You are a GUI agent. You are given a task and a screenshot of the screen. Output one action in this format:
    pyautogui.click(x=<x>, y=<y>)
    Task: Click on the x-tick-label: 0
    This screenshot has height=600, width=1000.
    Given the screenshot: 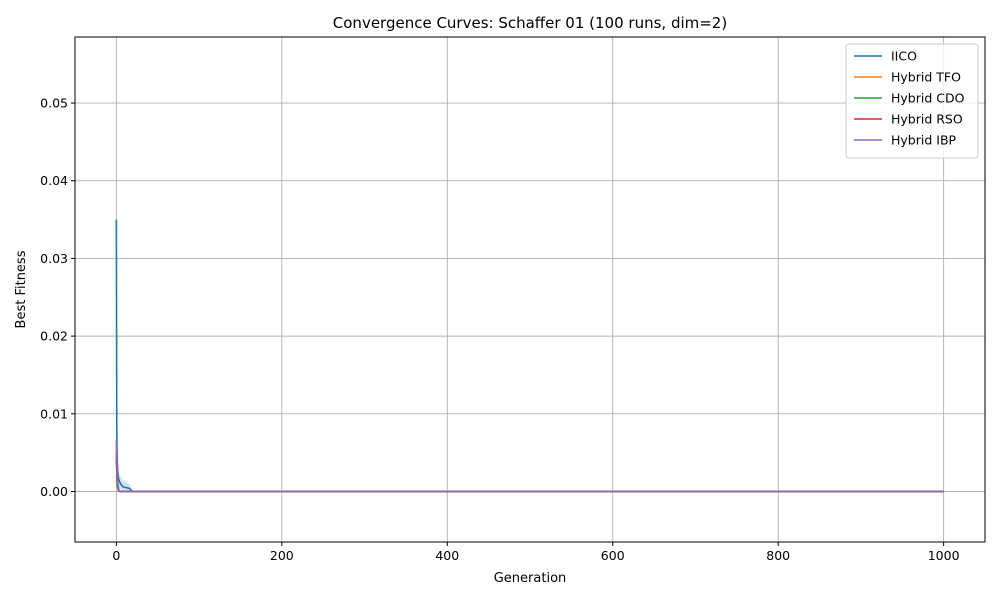 What is the action you would take?
    pyautogui.click(x=116, y=555)
    